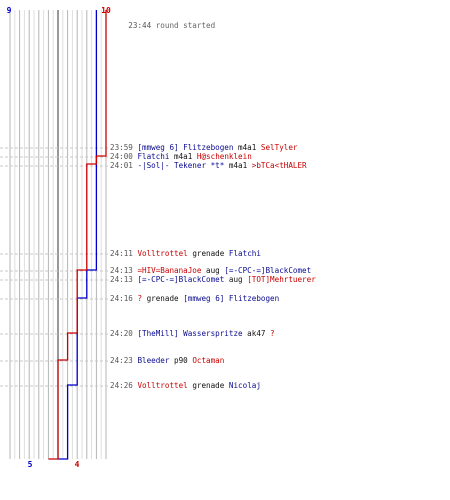 The width and height of the screenshot is (450, 500). Describe the element at coordinates (244, 253) in the screenshot. I see `event-victim: Flatchi` at that location.